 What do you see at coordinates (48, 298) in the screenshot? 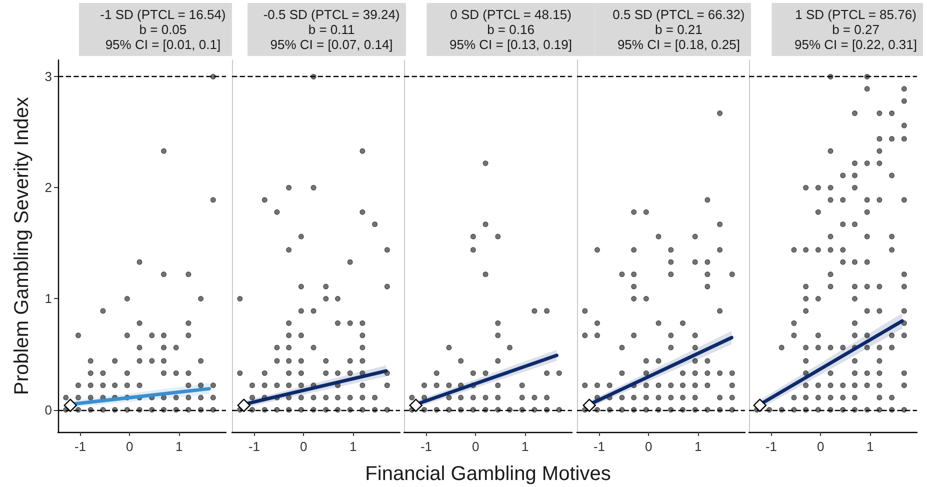
I see `y-tick-label: 1` at bounding box center [48, 298].